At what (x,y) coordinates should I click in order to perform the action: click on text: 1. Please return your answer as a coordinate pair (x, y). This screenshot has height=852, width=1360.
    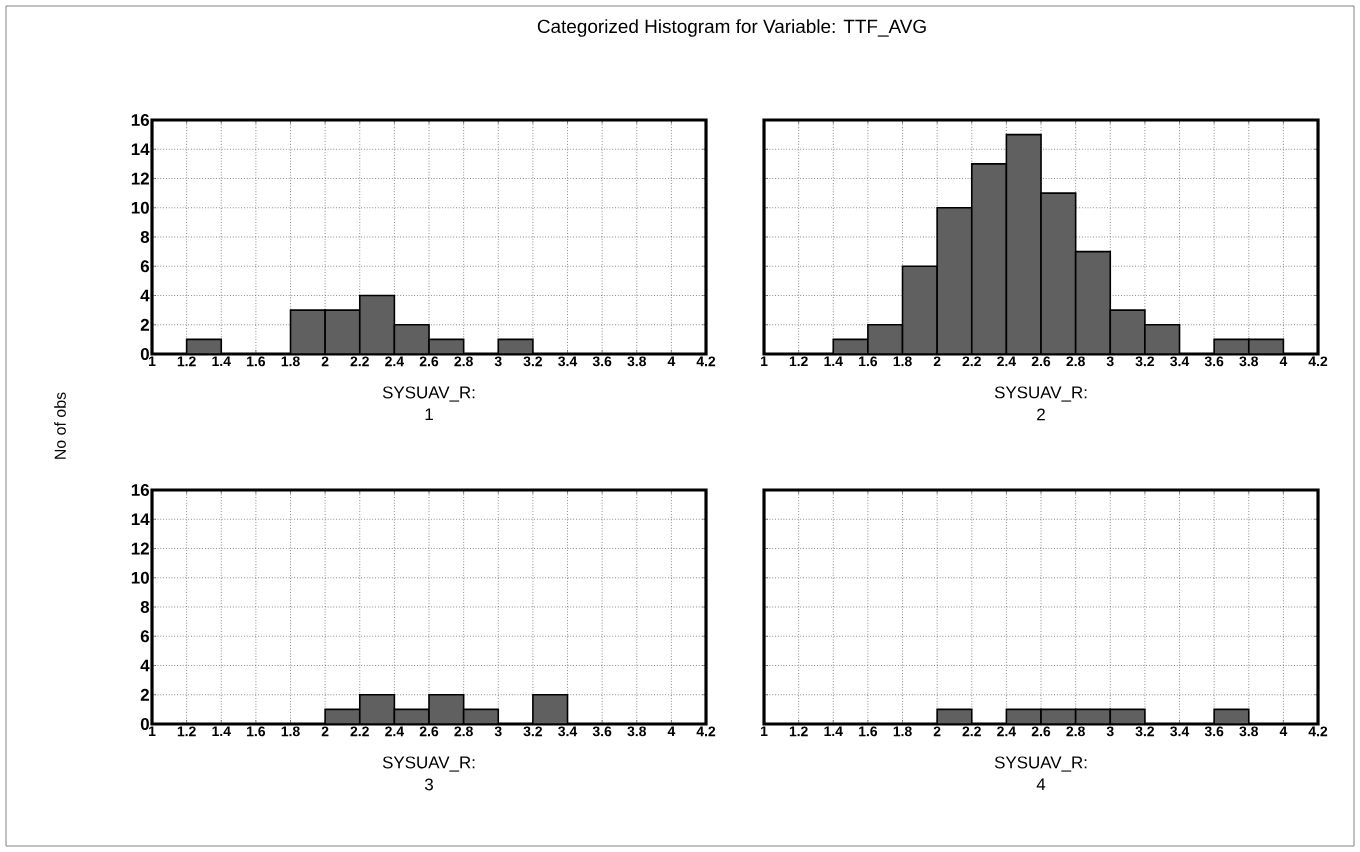
    Looking at the image, I should click on (429, 414).